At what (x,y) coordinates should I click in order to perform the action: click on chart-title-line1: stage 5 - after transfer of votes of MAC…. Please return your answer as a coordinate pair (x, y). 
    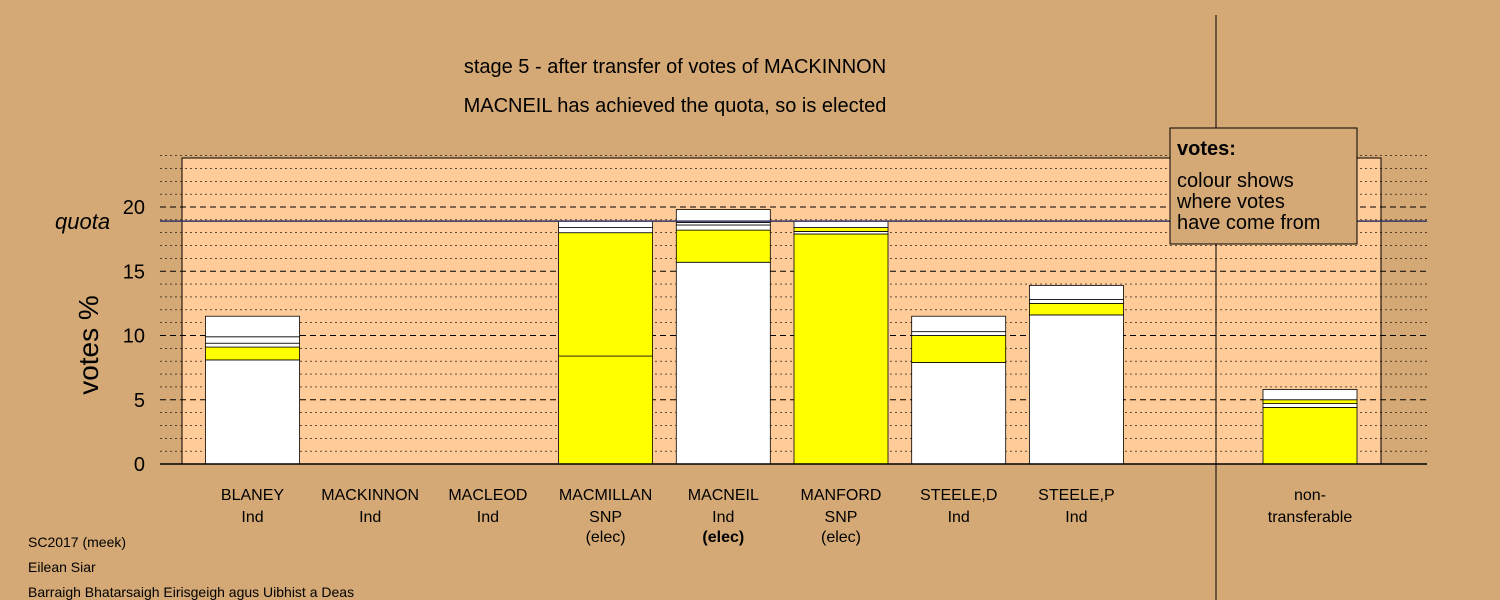
    Looking at the image, I should click on (675, 67).